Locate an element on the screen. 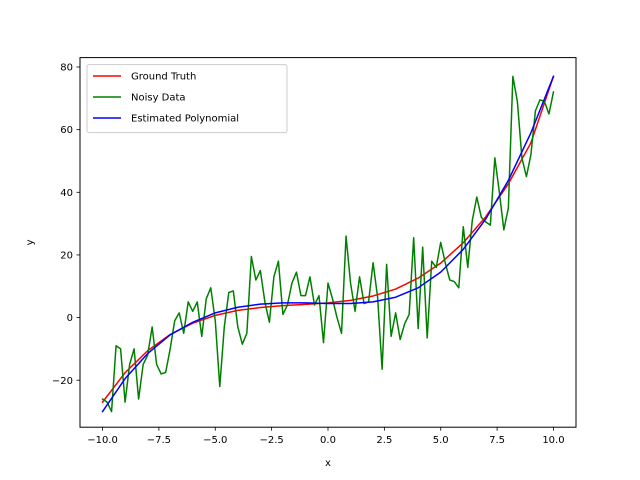 The width and height of the screenshot is (640, 480). legend-label-ground-truth: Ground Truth is located at coordinates (163, 77).